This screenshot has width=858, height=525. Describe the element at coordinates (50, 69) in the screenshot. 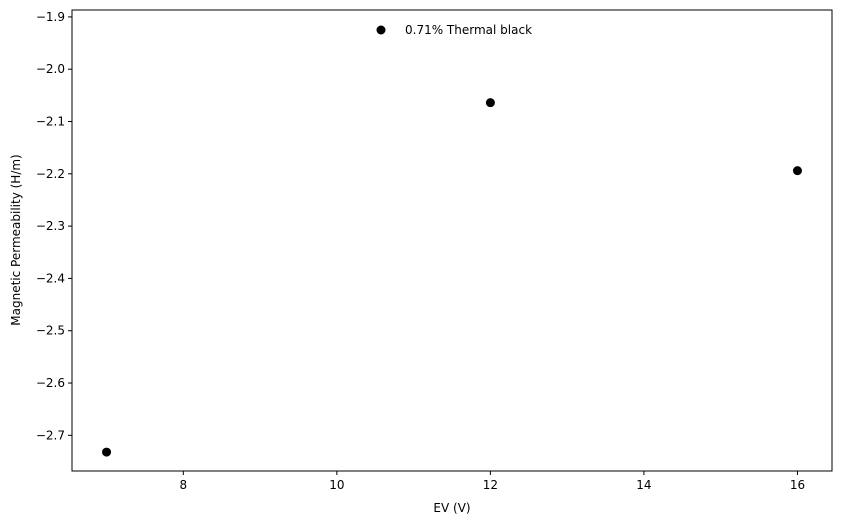

I see `y-tick-label: −2.0` at that location.